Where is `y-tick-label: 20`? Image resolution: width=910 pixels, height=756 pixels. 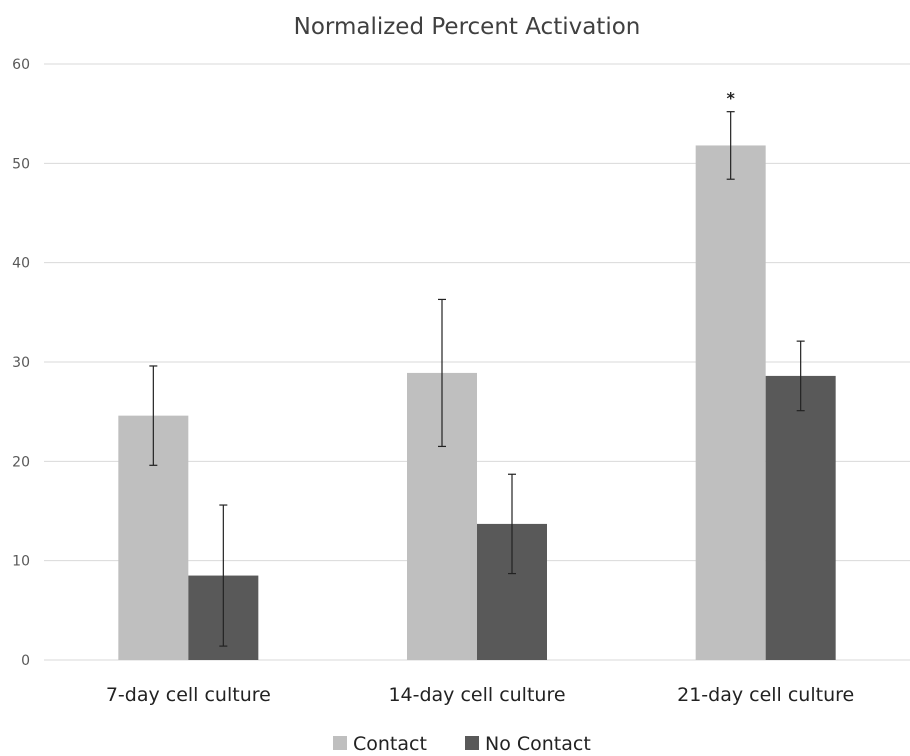
y-tick-label: 20 is located at coordinates (21, 462).